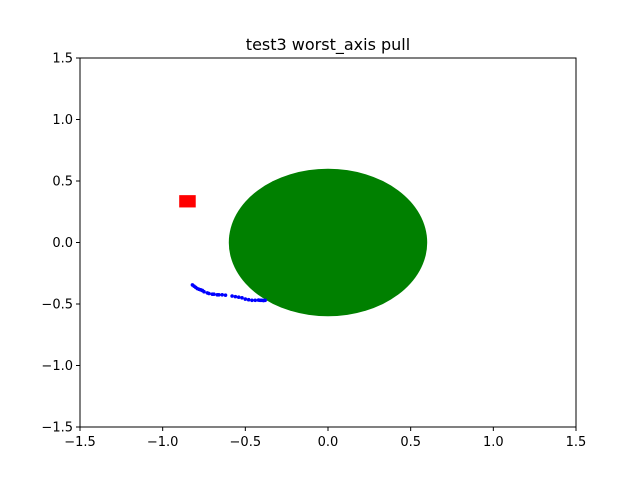  What do you see at coordinates (163, 442) in the screenshot?
I see `x-tick-label: −1.0` at bounding box center [163, 442].